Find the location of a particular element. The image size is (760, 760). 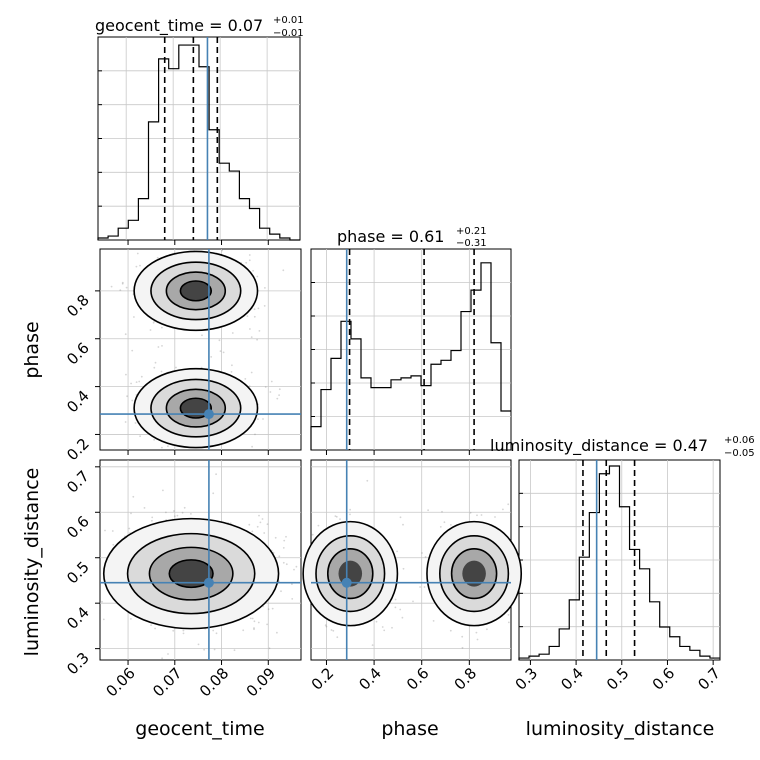

truth-marker-phase_vs_geocent_time is located at coordinates (208, 414).